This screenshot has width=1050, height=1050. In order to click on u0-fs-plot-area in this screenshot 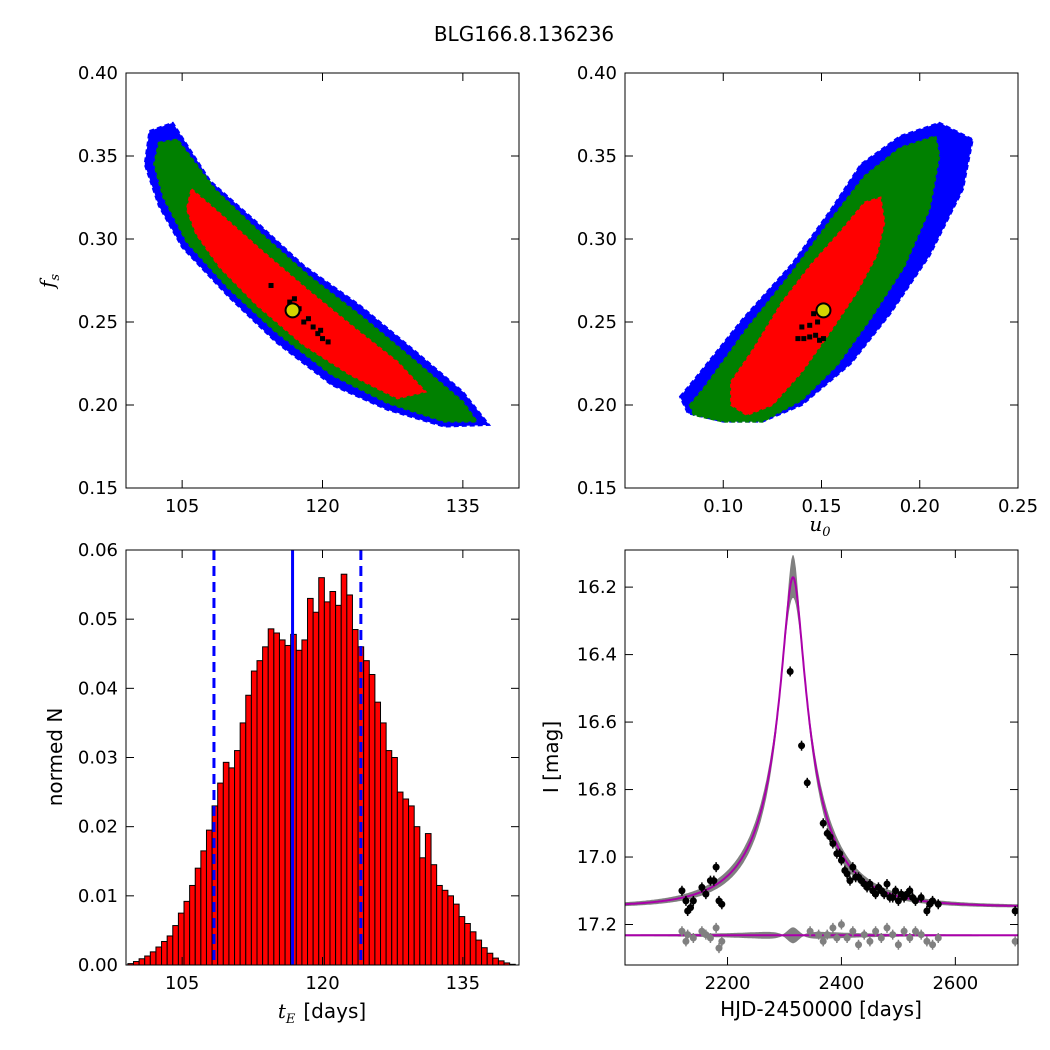, I will do `click(826, 272)`.